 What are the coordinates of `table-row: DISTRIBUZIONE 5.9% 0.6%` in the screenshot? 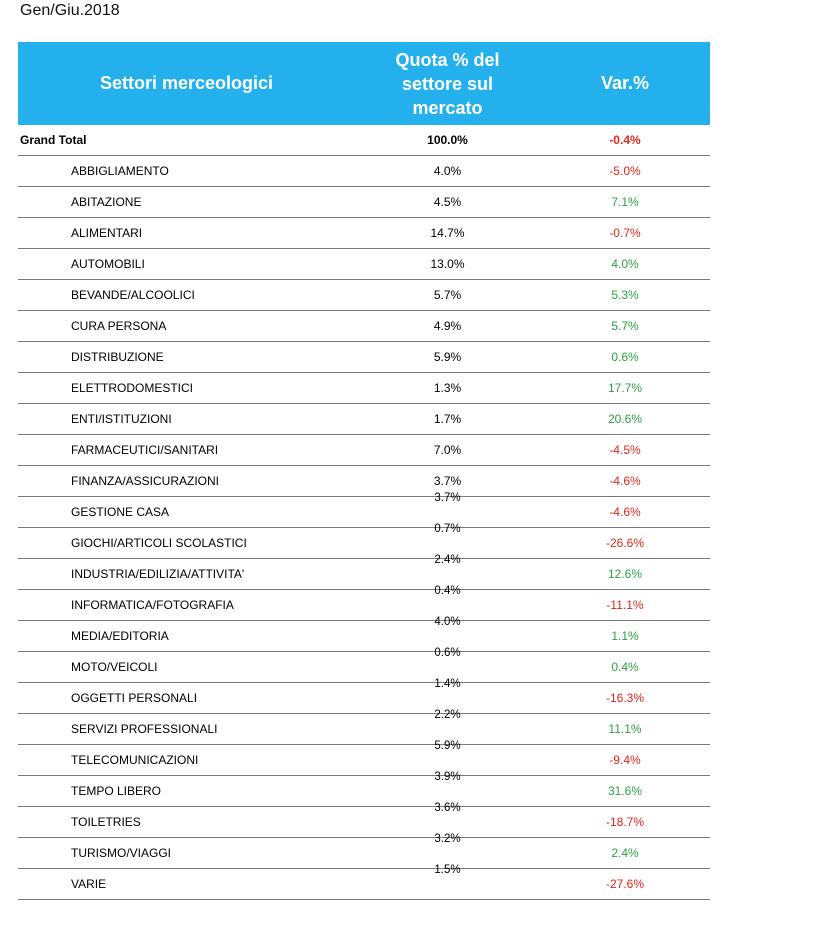 It's located at (364, 357).